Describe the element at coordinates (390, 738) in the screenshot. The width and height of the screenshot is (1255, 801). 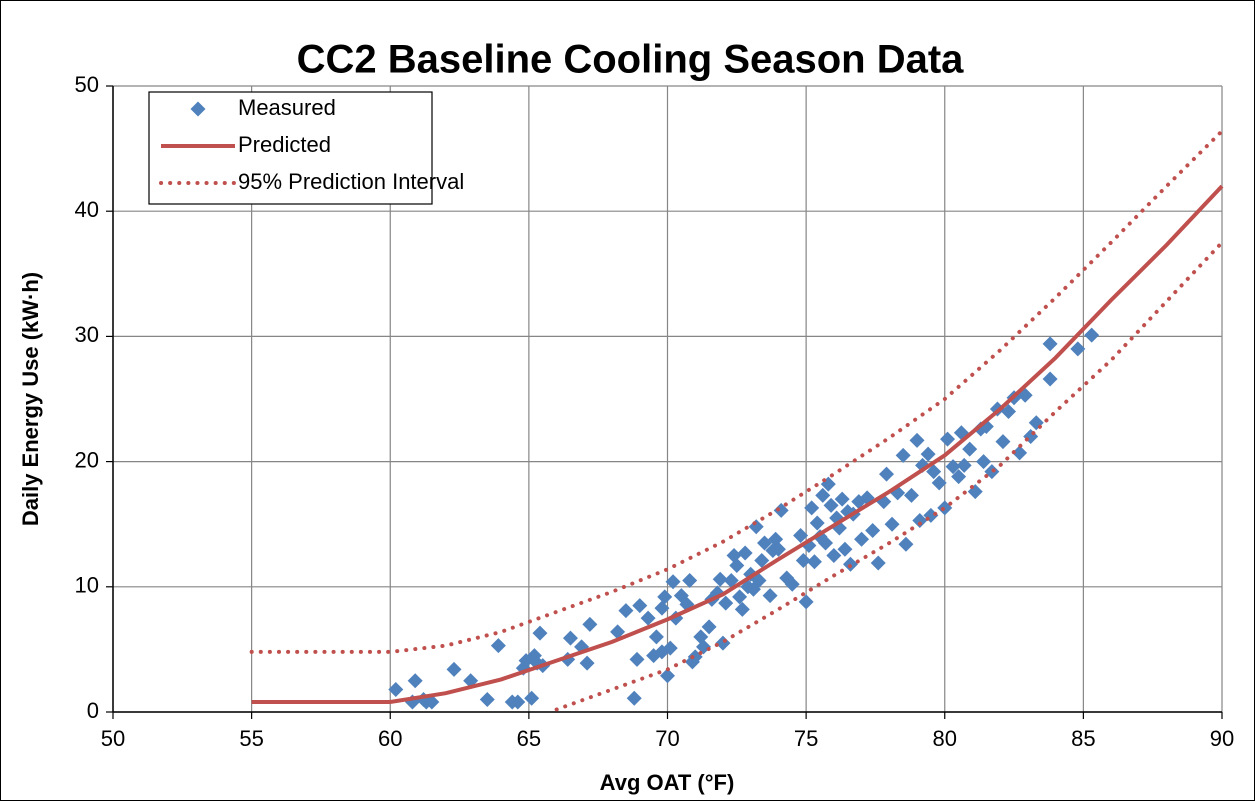
I see `x-tick-label: 60` at that location.